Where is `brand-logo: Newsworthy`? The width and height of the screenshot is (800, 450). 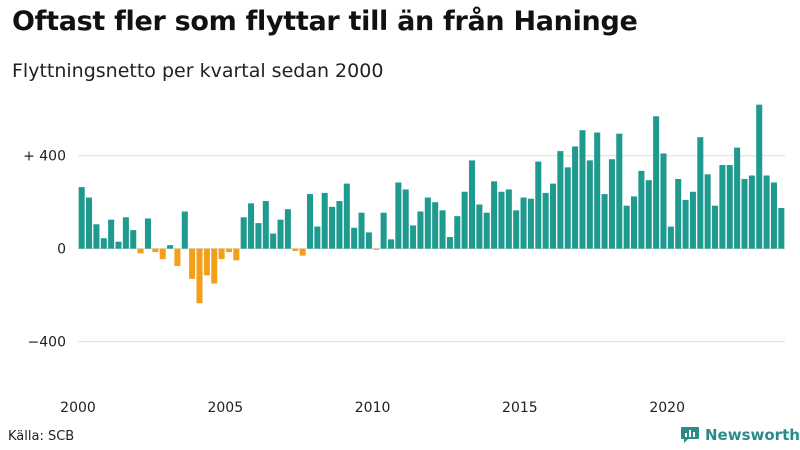 brand-logo: Newsworthy is located at coordinates (740, 435).